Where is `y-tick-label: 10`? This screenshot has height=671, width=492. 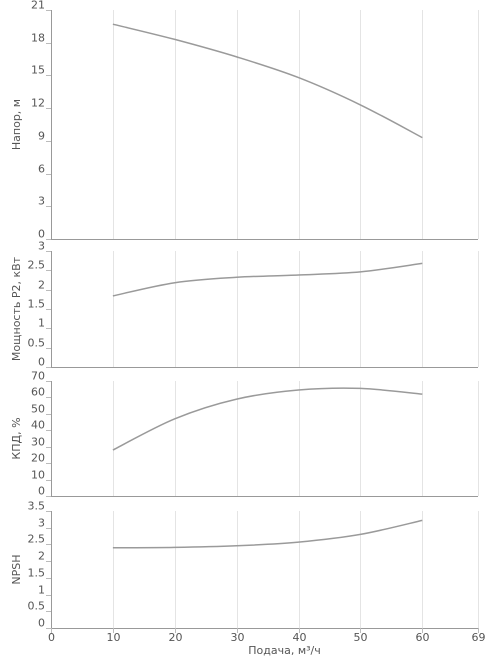
y-tick-label: 10 is located at coordinates (38, 475).